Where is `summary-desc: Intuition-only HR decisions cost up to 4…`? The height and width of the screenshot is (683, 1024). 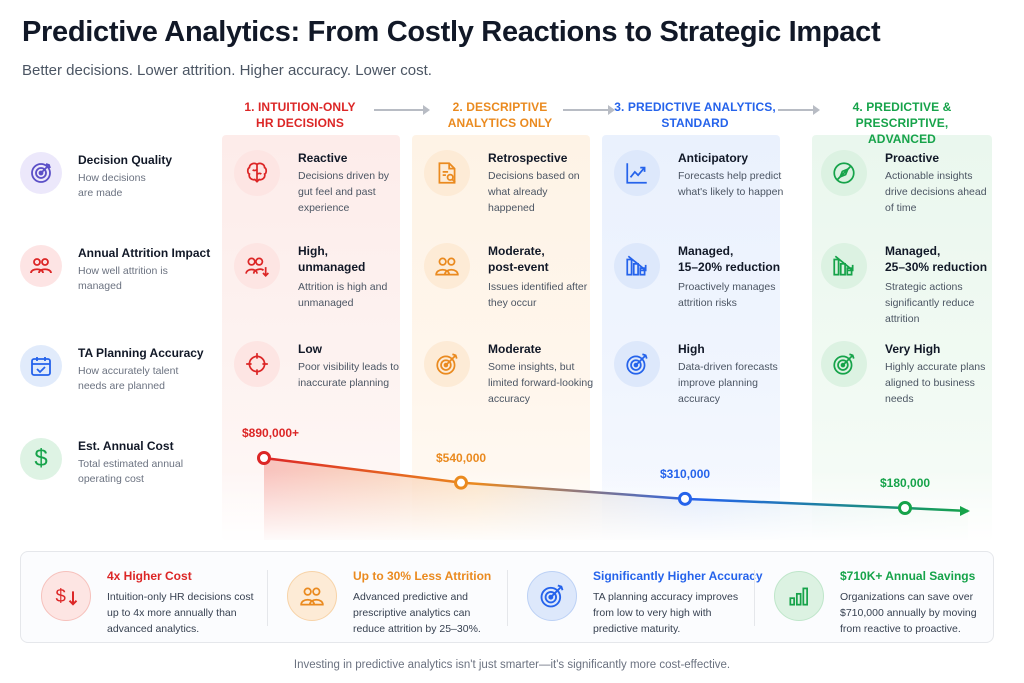
summary-desc: Intuition-only HR decisions cost up to 4… is located at coordinates (180, 613).